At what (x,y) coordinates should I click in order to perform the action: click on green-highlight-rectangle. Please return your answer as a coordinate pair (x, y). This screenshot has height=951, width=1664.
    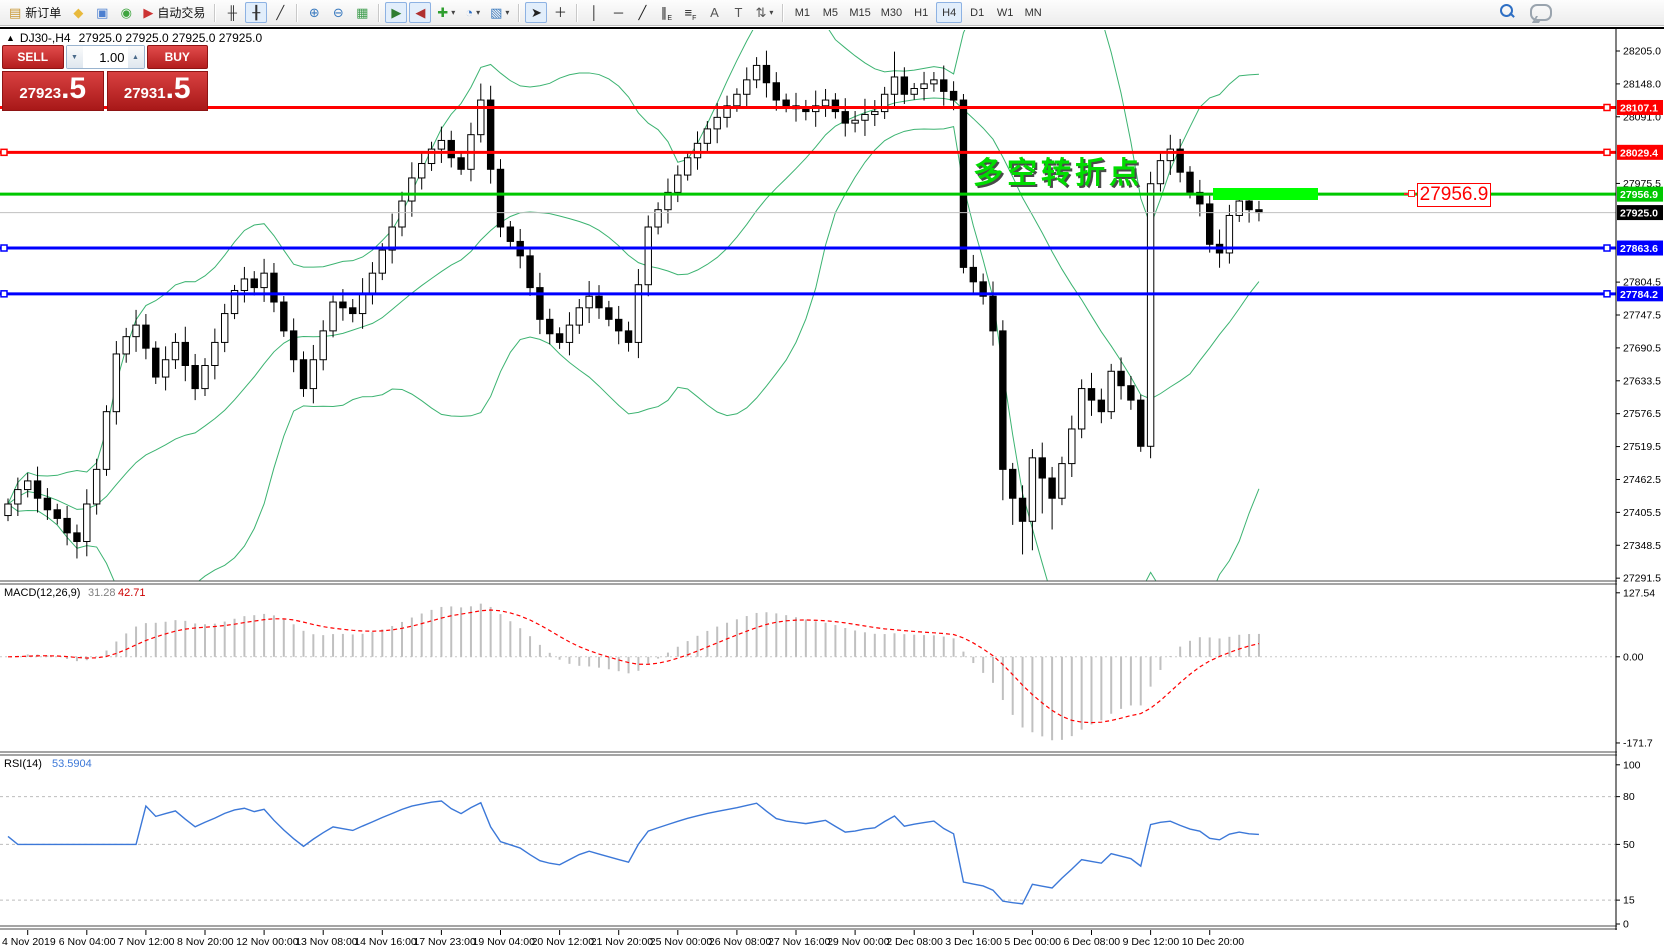
    Looking at the image, I should click on (1265, 194).